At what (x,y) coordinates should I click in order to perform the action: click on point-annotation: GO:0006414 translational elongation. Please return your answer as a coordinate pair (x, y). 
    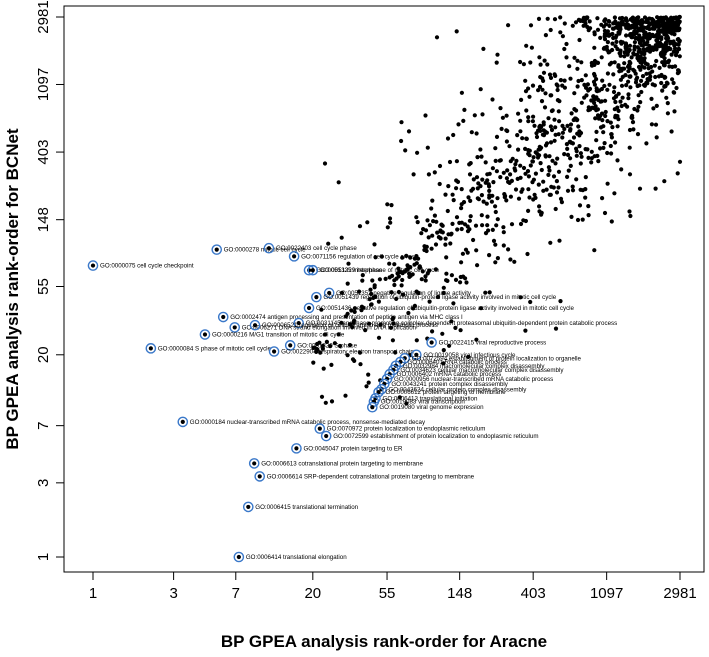
    Looking at the image, I should click on (296, 557).